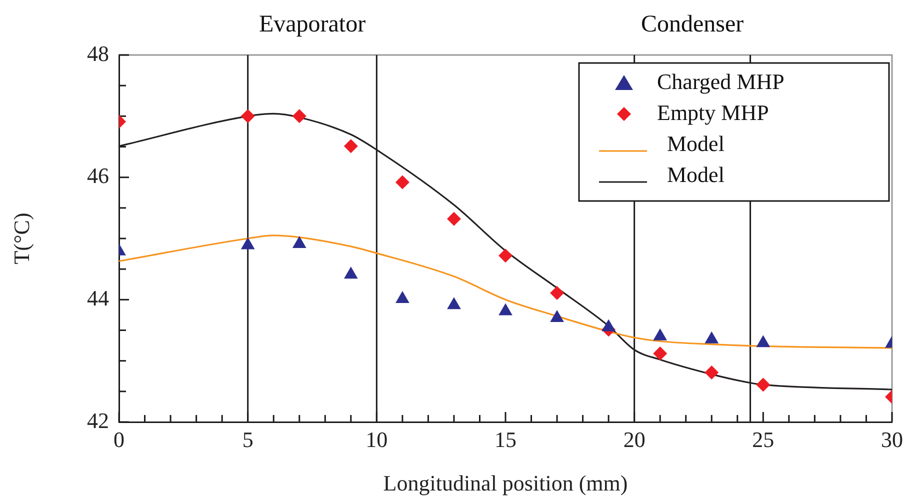  What do you see at coordinates (505, 439) in the screenshot?
I see `x-tick-label: 15` at bounding box center [505, 439].